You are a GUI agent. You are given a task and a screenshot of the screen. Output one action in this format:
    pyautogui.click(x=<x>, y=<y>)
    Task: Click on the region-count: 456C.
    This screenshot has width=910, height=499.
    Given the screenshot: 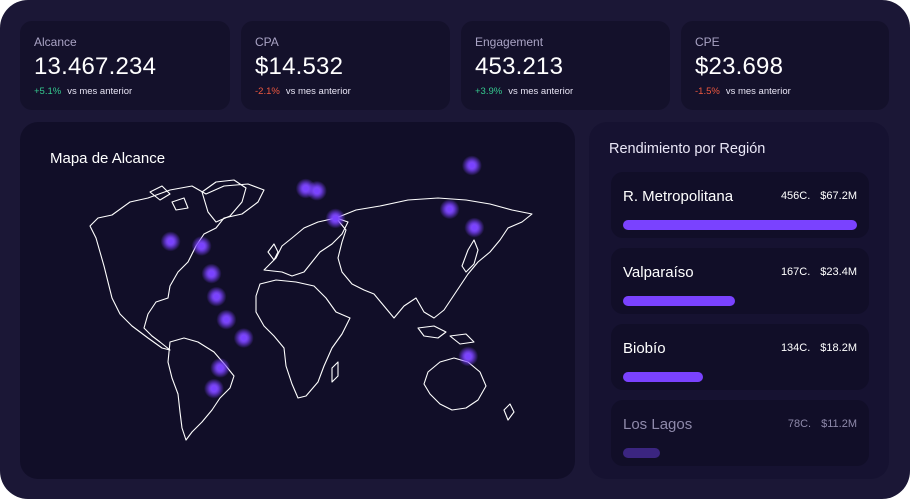 What is the action you would take?
    pyautogui.click(x=795, y=196)
    